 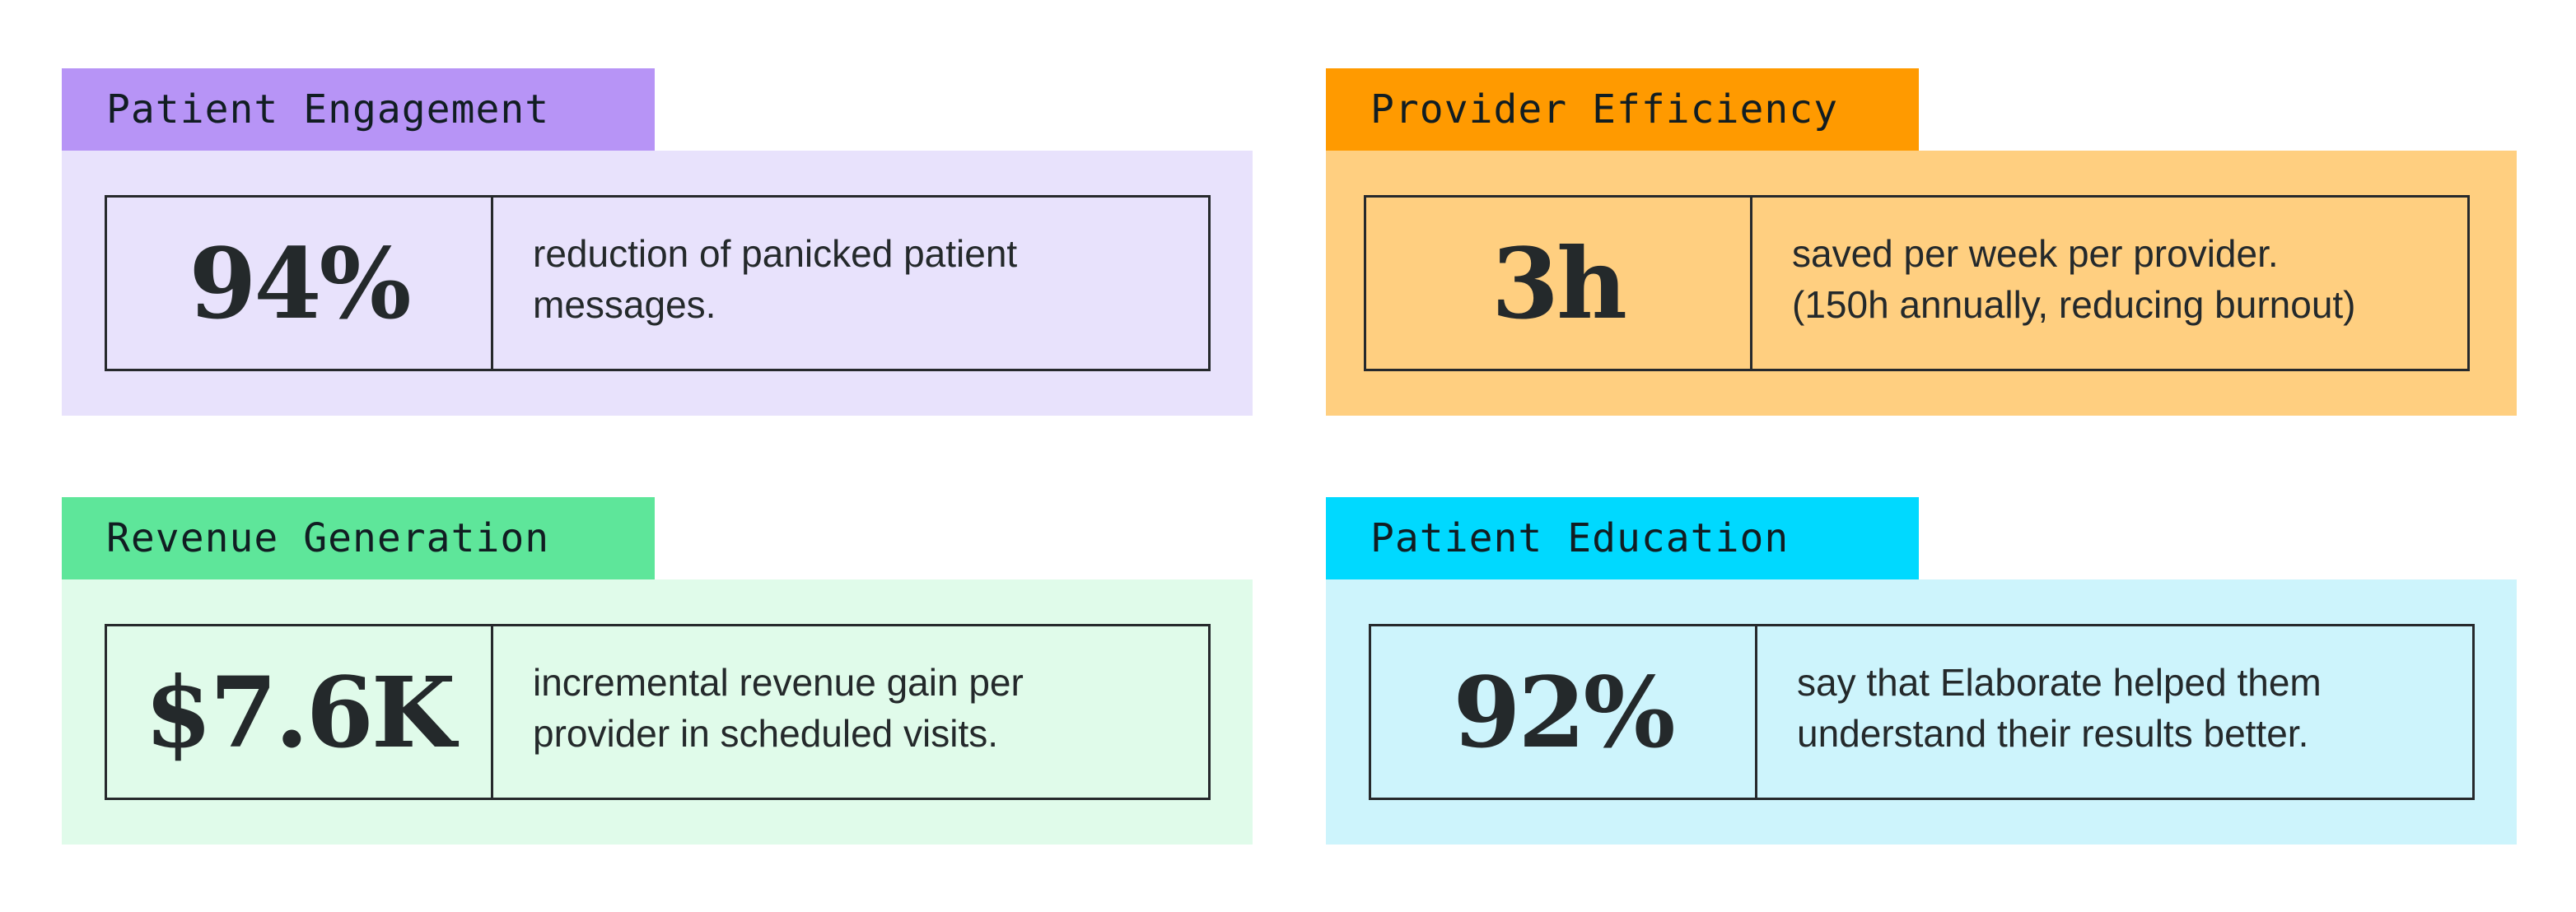 What do you see at coordinates (1564, 712) in the screenshot?
I see `stat-value: 92%` at bounding box center [1564, 712].